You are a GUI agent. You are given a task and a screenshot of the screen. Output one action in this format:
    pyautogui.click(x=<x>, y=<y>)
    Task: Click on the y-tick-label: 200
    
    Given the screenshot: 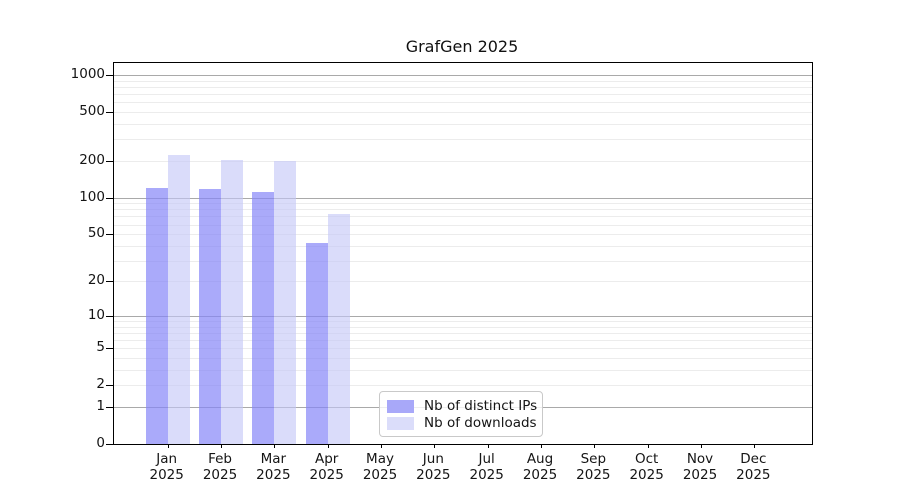 What is the action you would take?
    pyautogui.click(x=92, y=159)
    